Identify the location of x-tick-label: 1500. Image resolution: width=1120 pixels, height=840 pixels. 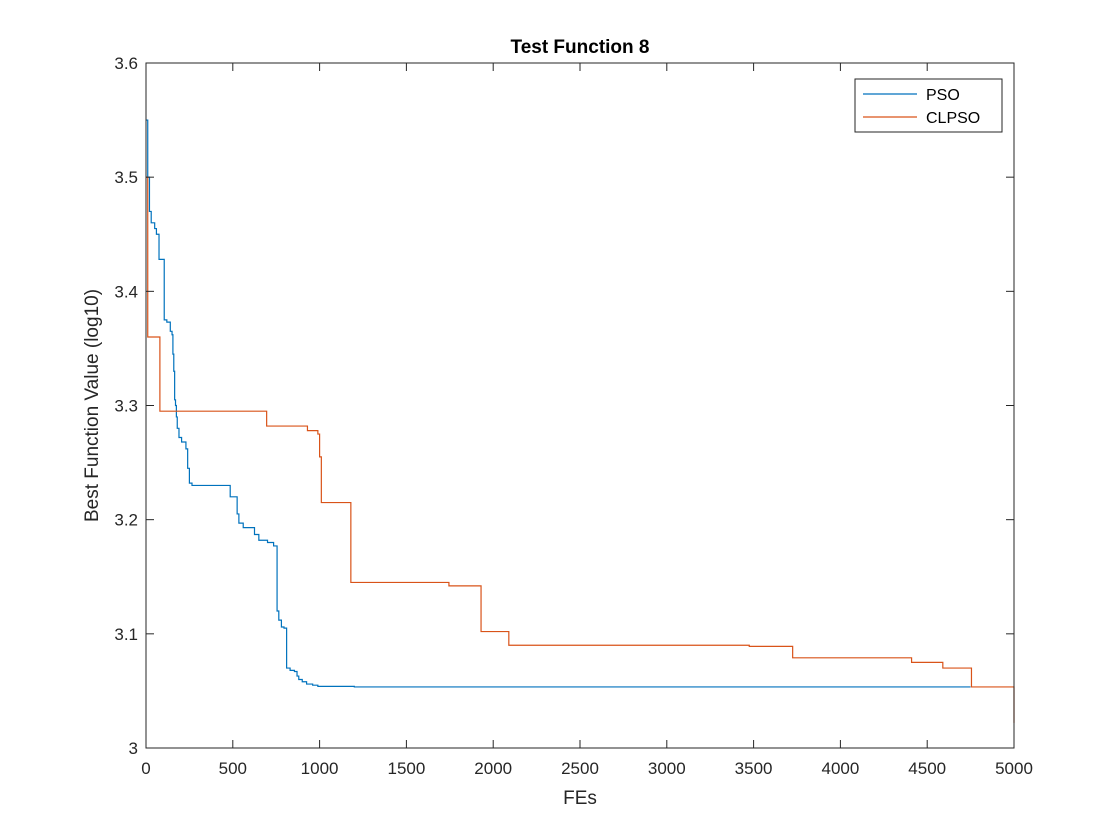
(406, 768).